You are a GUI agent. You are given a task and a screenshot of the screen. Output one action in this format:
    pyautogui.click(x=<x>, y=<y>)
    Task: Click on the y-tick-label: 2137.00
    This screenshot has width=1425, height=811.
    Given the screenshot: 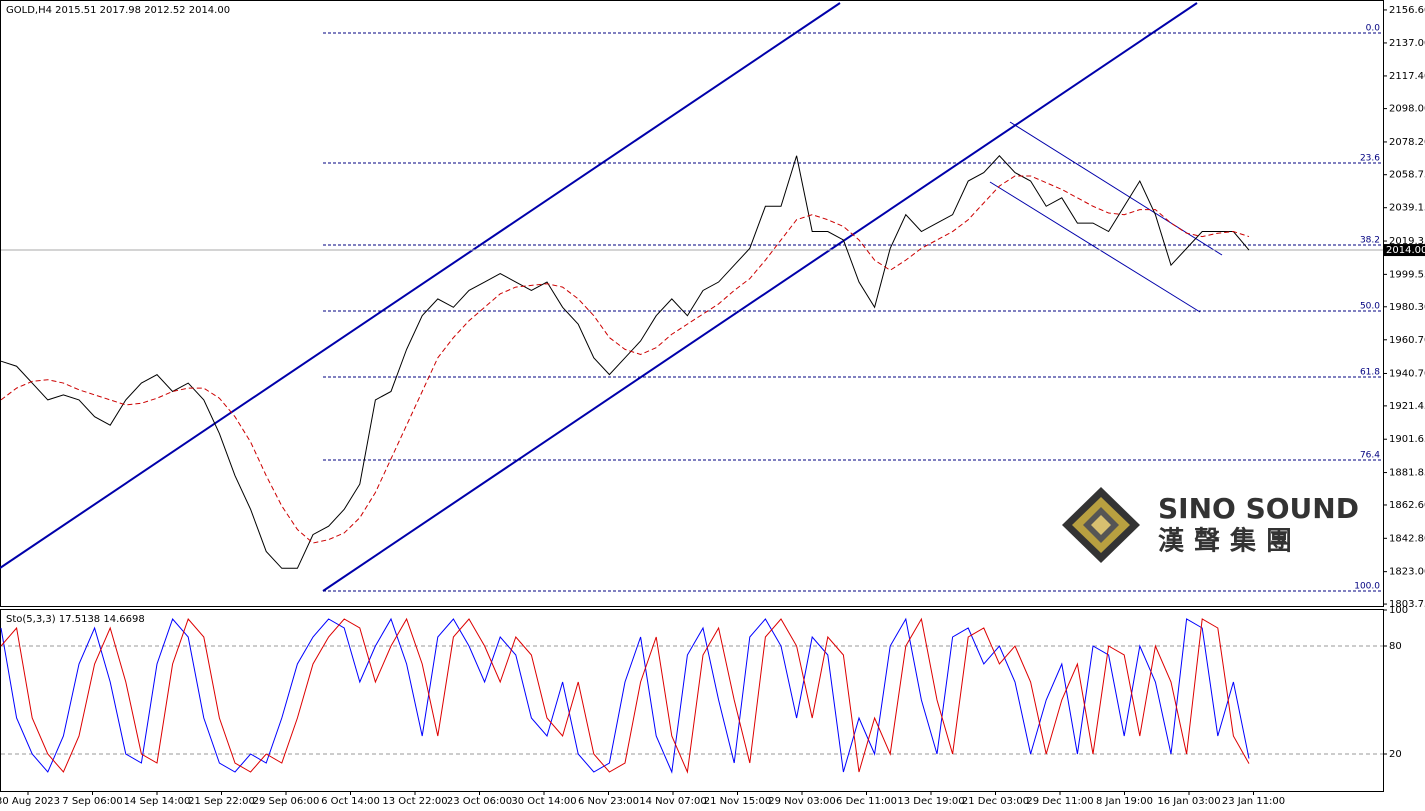 What is the action you would take?
    pyautogui.click(x=1407, y=43)
    